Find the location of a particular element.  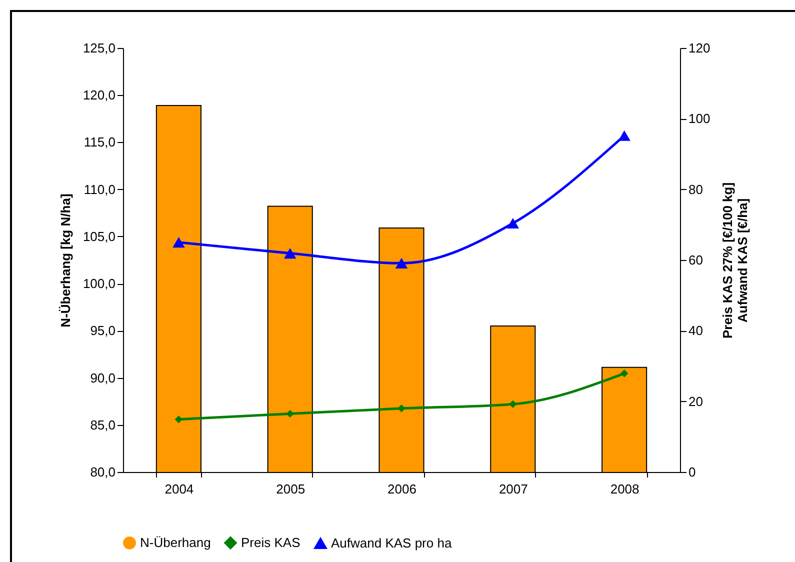

legend-label: N-Überhang is located at coordinates (175, 542).